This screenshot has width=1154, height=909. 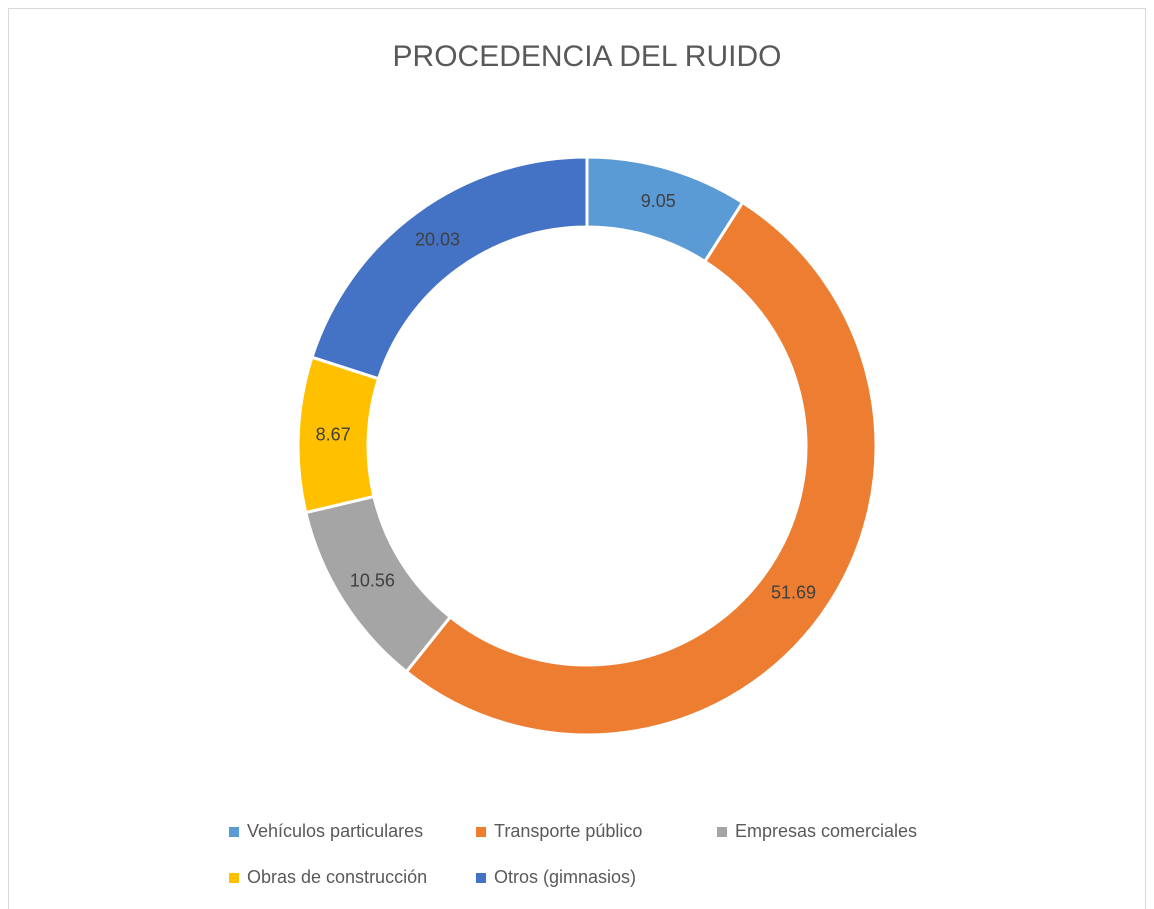 What do you see at coordinates (337, 877) in the screenshot?
I see `legend-label: Obras de construcción` at bounding box center [337, 877].